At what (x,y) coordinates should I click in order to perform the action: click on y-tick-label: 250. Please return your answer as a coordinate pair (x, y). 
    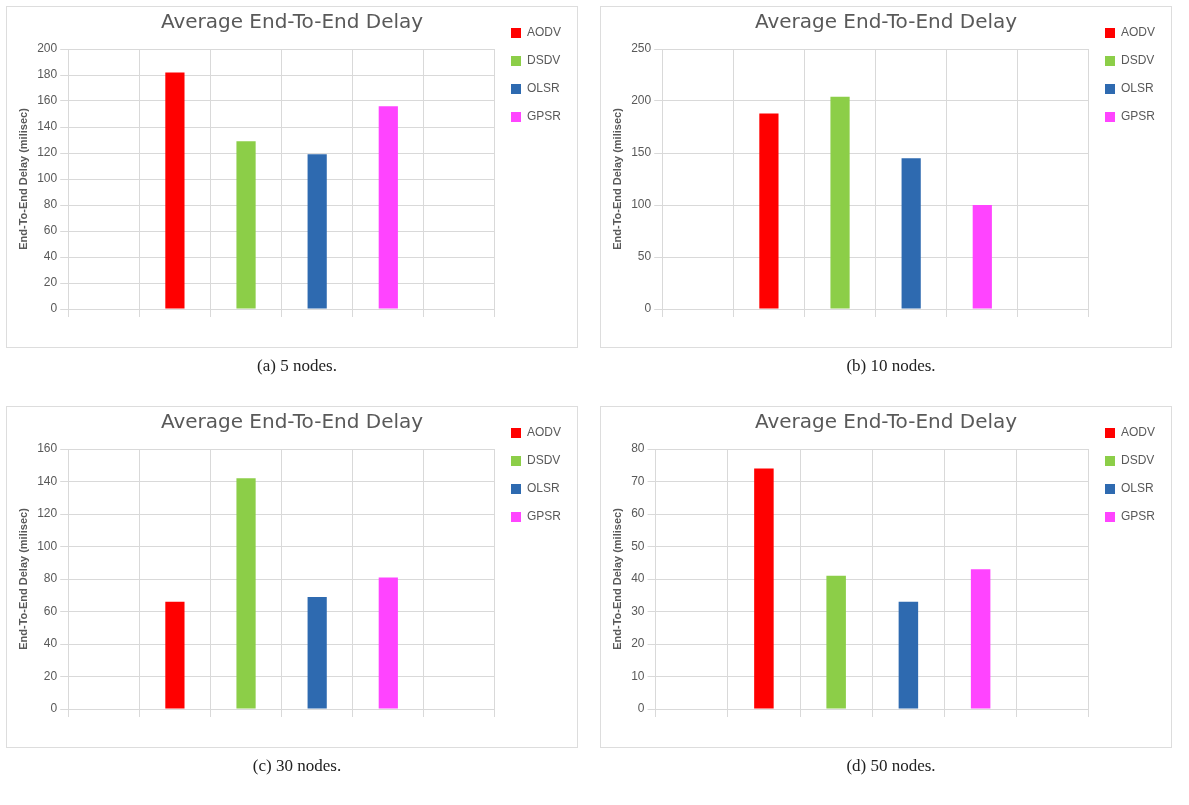
    Looking at the image, I should click on (641, 48).